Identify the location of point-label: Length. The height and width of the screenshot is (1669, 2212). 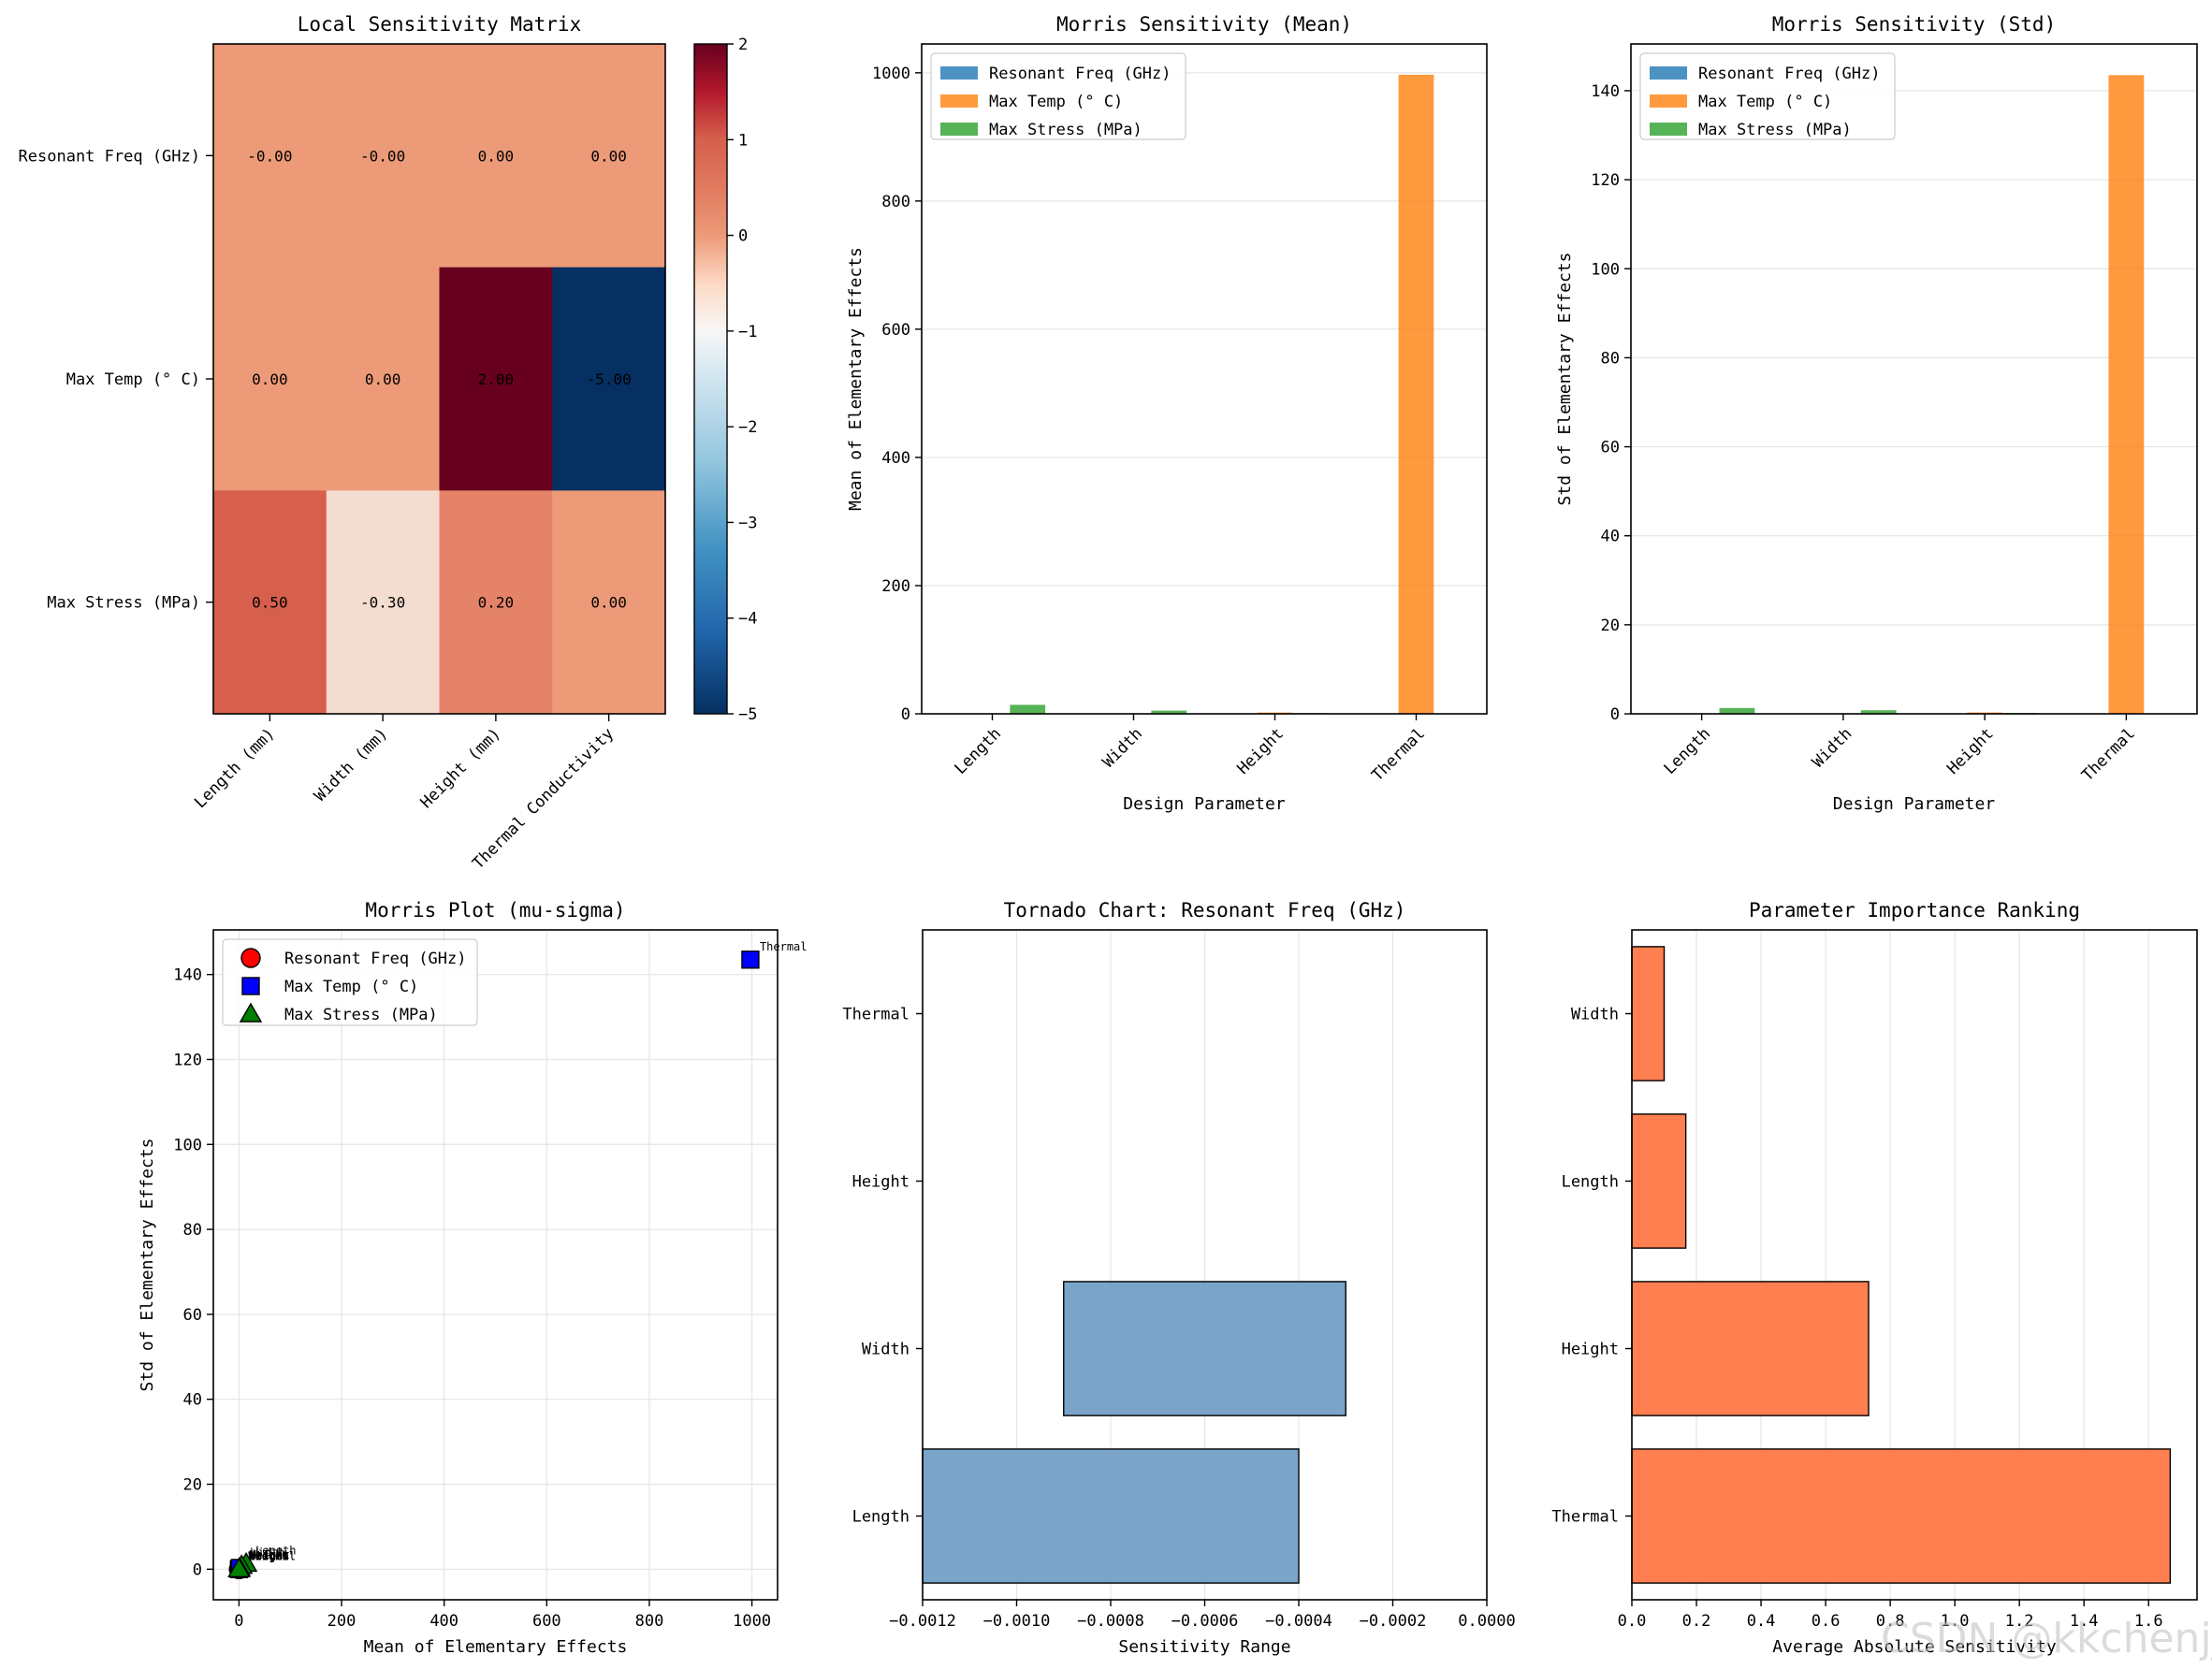
(268, 1555).